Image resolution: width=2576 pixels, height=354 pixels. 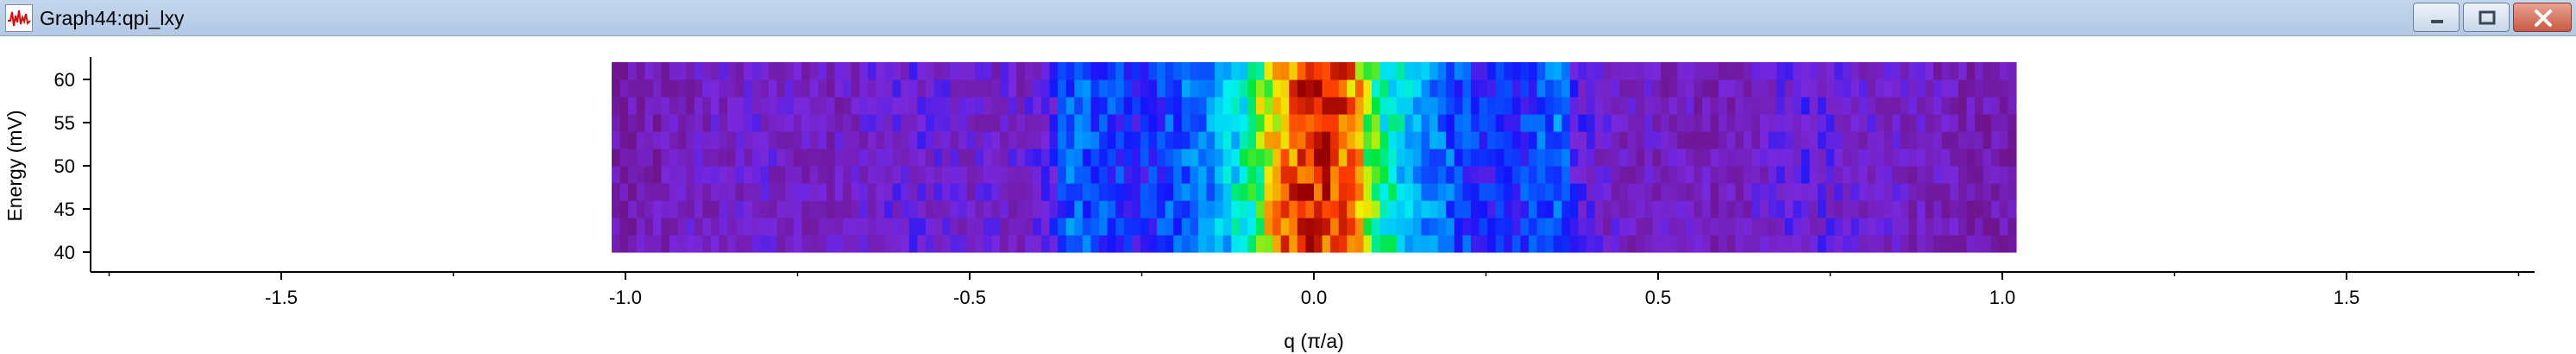 What do you see at coordinates (2542, 18) in the screenshot?
I see `close-button` at bounding box center [2542, 18].